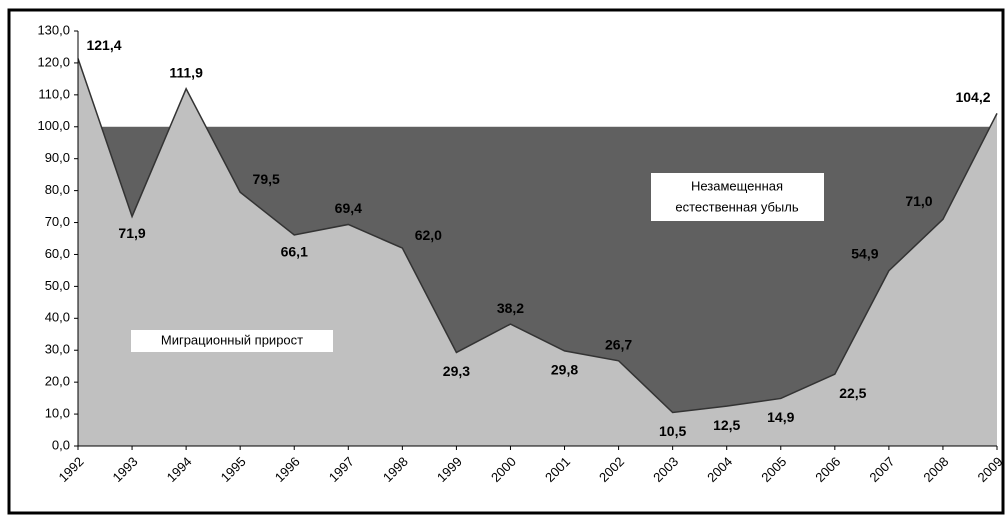  What do you see at coordinates (736, 206) in the screenshot?
I see `annotation: естественная убыль` at bounding box center [736, 206].